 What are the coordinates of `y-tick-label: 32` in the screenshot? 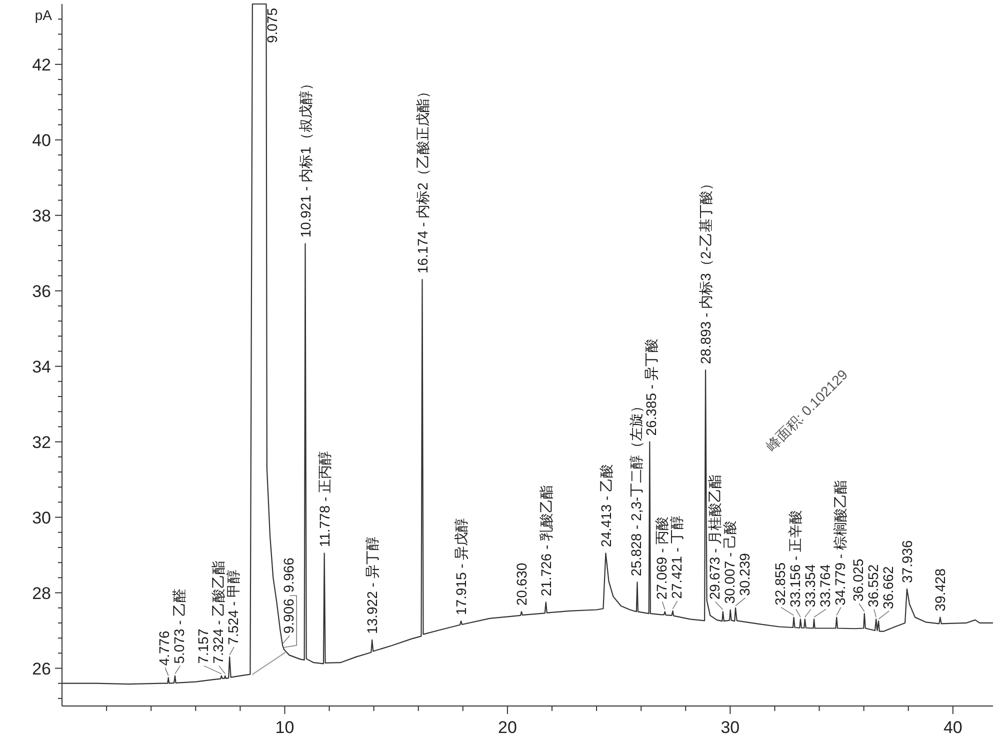 It's located at (41, 442).